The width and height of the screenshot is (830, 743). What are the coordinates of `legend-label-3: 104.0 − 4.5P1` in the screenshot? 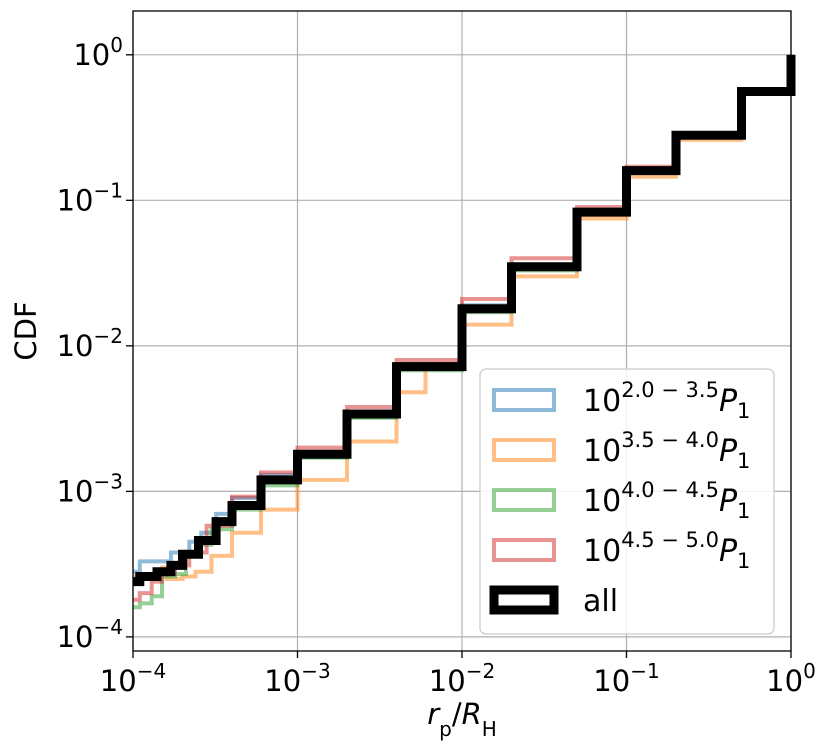 It's located at (666, 500).